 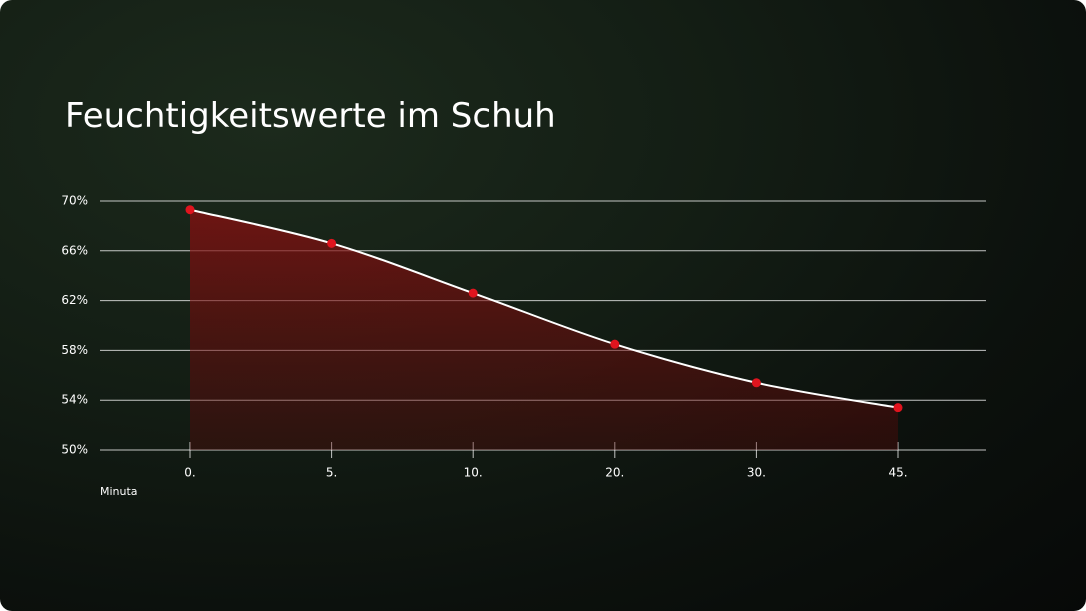 What do you see at coordinates (74, 250) in the screenshot?
I see `y-tick-label: 66%` at bounding box center [74, 250].